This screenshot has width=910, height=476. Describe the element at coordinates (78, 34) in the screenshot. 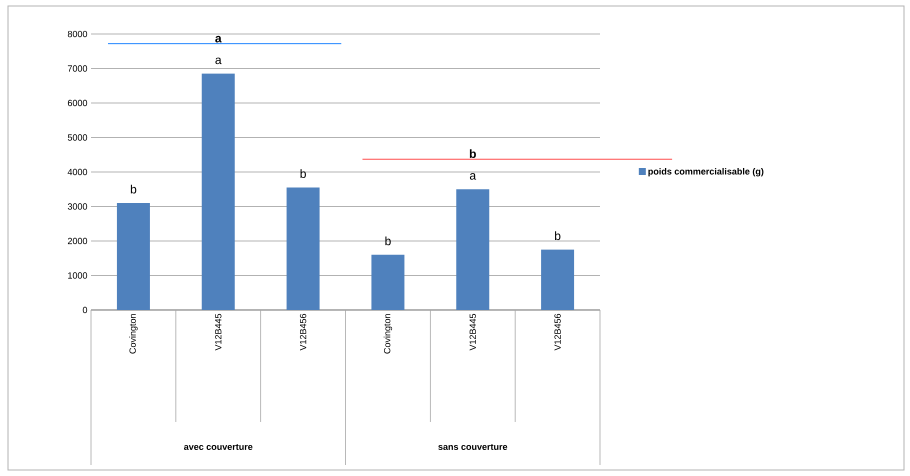

I see `y-tick-label: 8000` at that location.